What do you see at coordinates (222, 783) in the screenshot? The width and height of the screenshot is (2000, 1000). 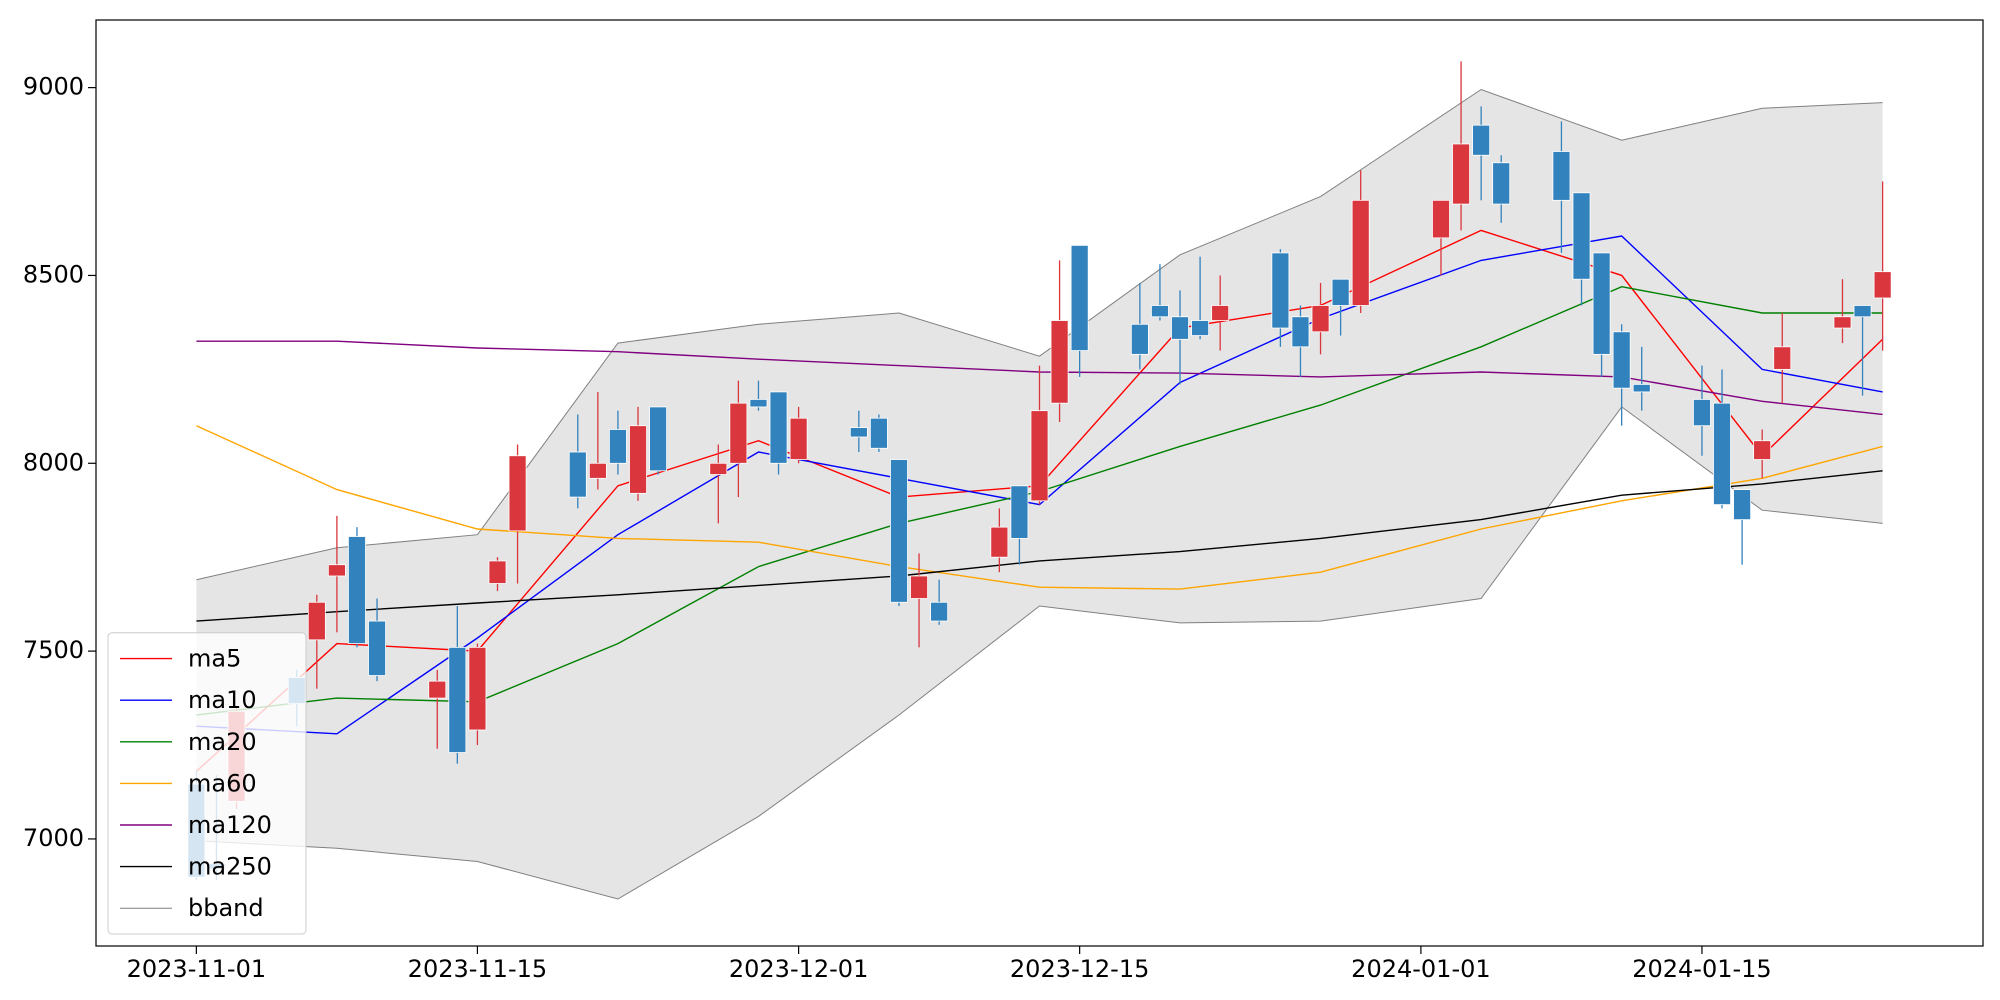 I see `legend-label: ma60` at bounding box center [222, 783].